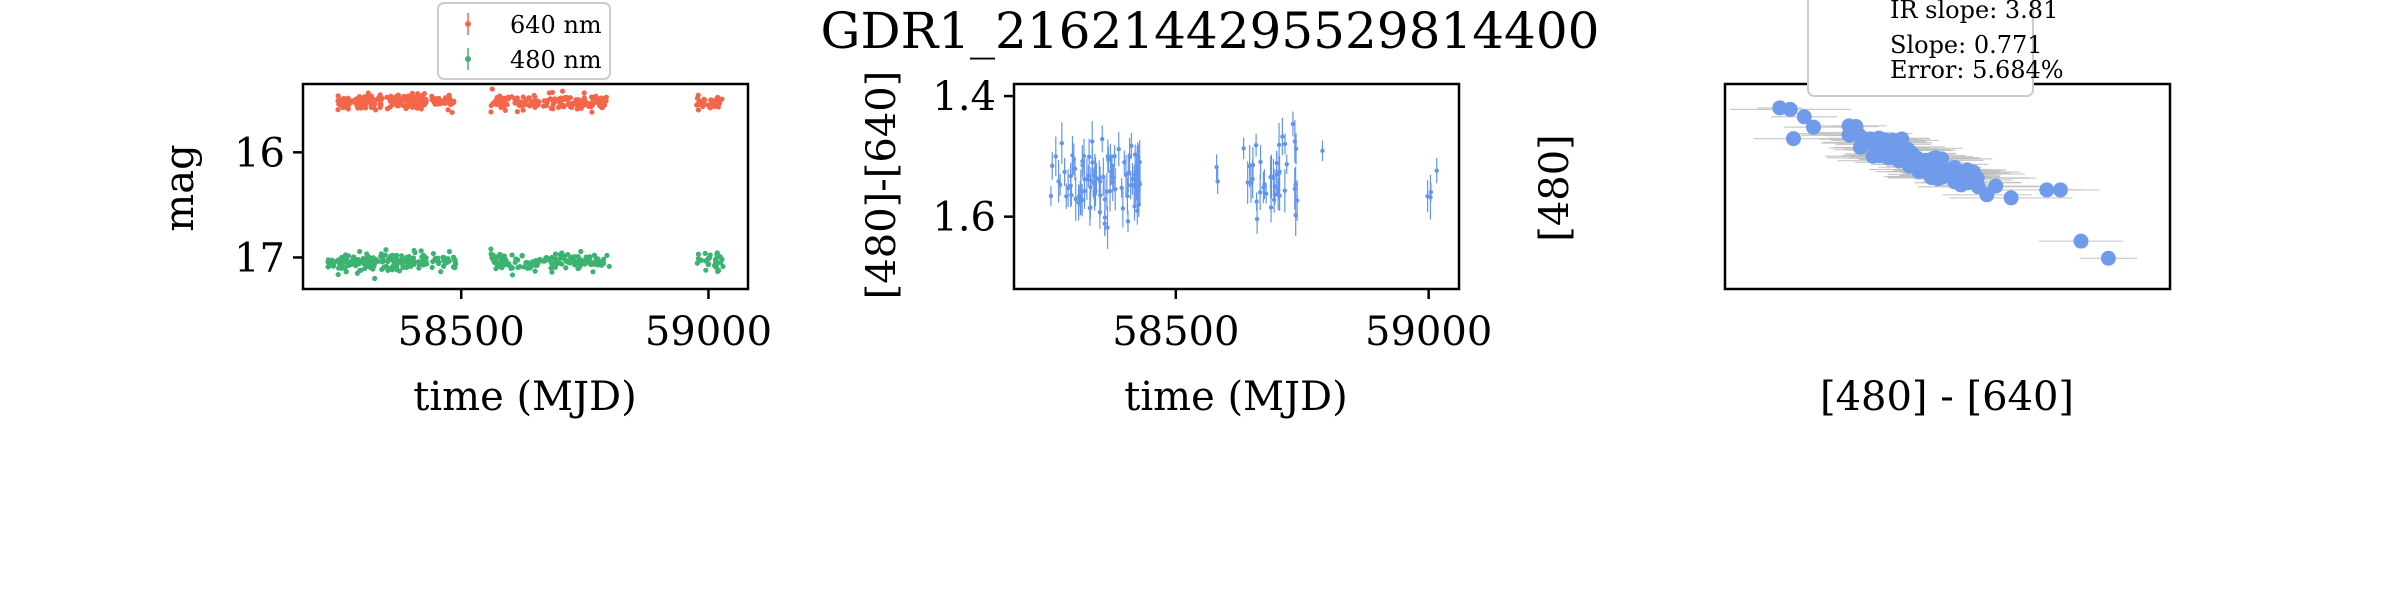 This screenshot has height=600, width=2400. What do you see at coordinates (882, 185) in the screenshot?
I see `color-curve-ylabel: [480]-[640]` at bounding box center [882, 185].